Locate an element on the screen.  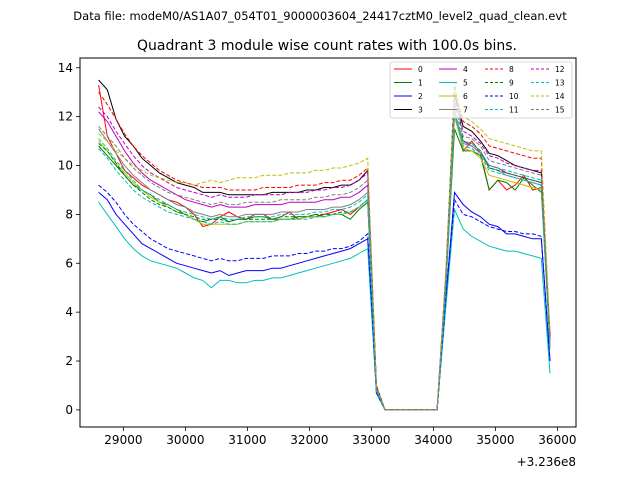
legend-label-6: 6 is located at coordinates (465, 96).